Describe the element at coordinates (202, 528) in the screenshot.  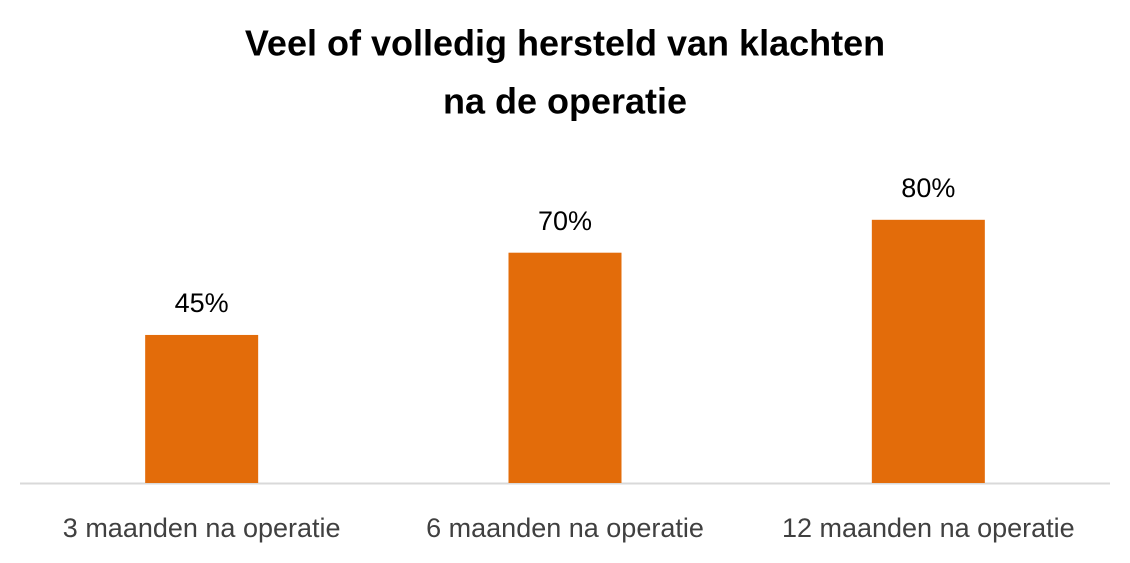
I see `x-tick-label: 3 maanden na operatie` at that location.